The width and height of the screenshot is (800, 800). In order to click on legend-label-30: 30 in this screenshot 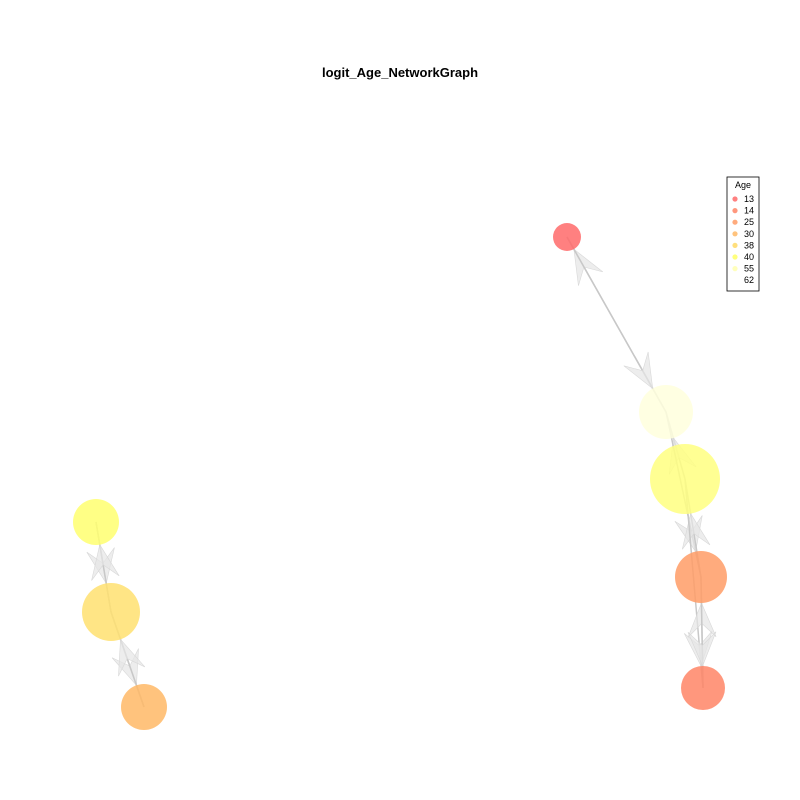, I will do `click(749, 234)`.